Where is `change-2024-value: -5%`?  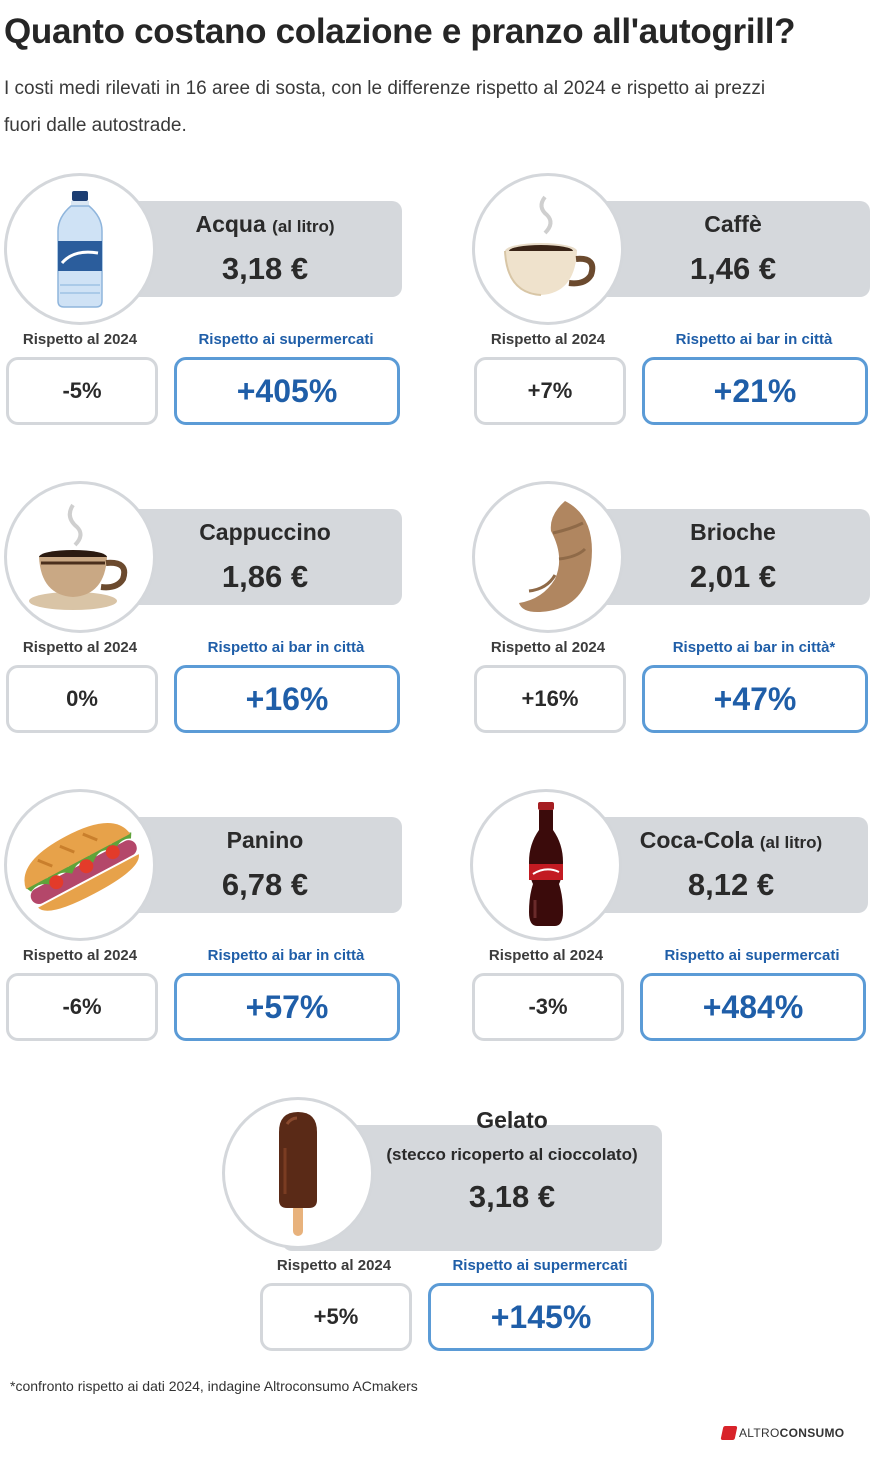
change-2024-value: -5% is located at coordinates (82, 391).